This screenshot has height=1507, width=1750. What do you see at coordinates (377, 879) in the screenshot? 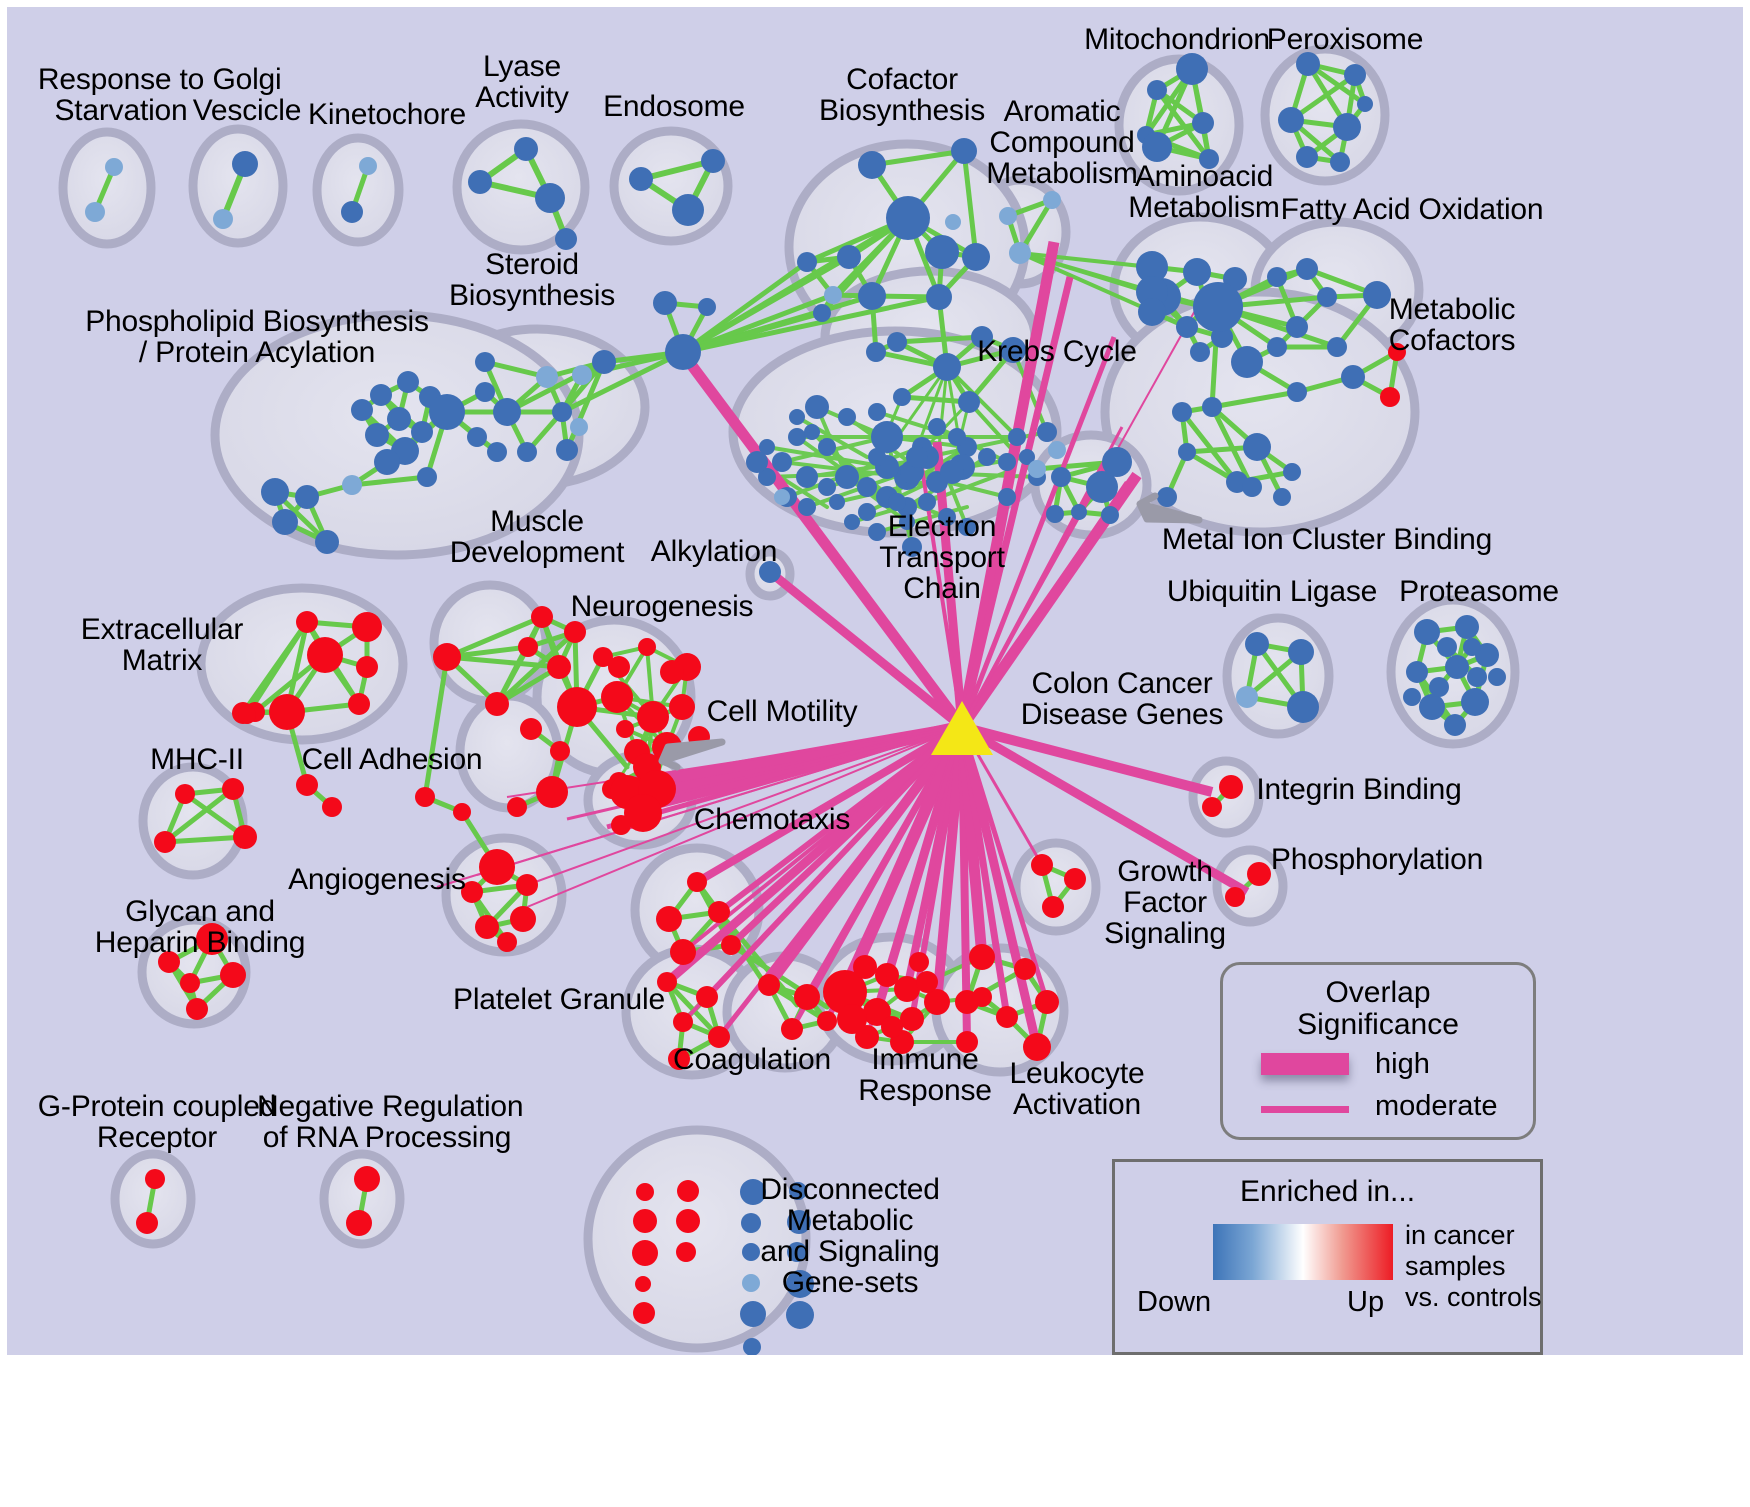
I see `cluster-label-angiogenesis: Angiogenesis` at bounding box center [377, 879].